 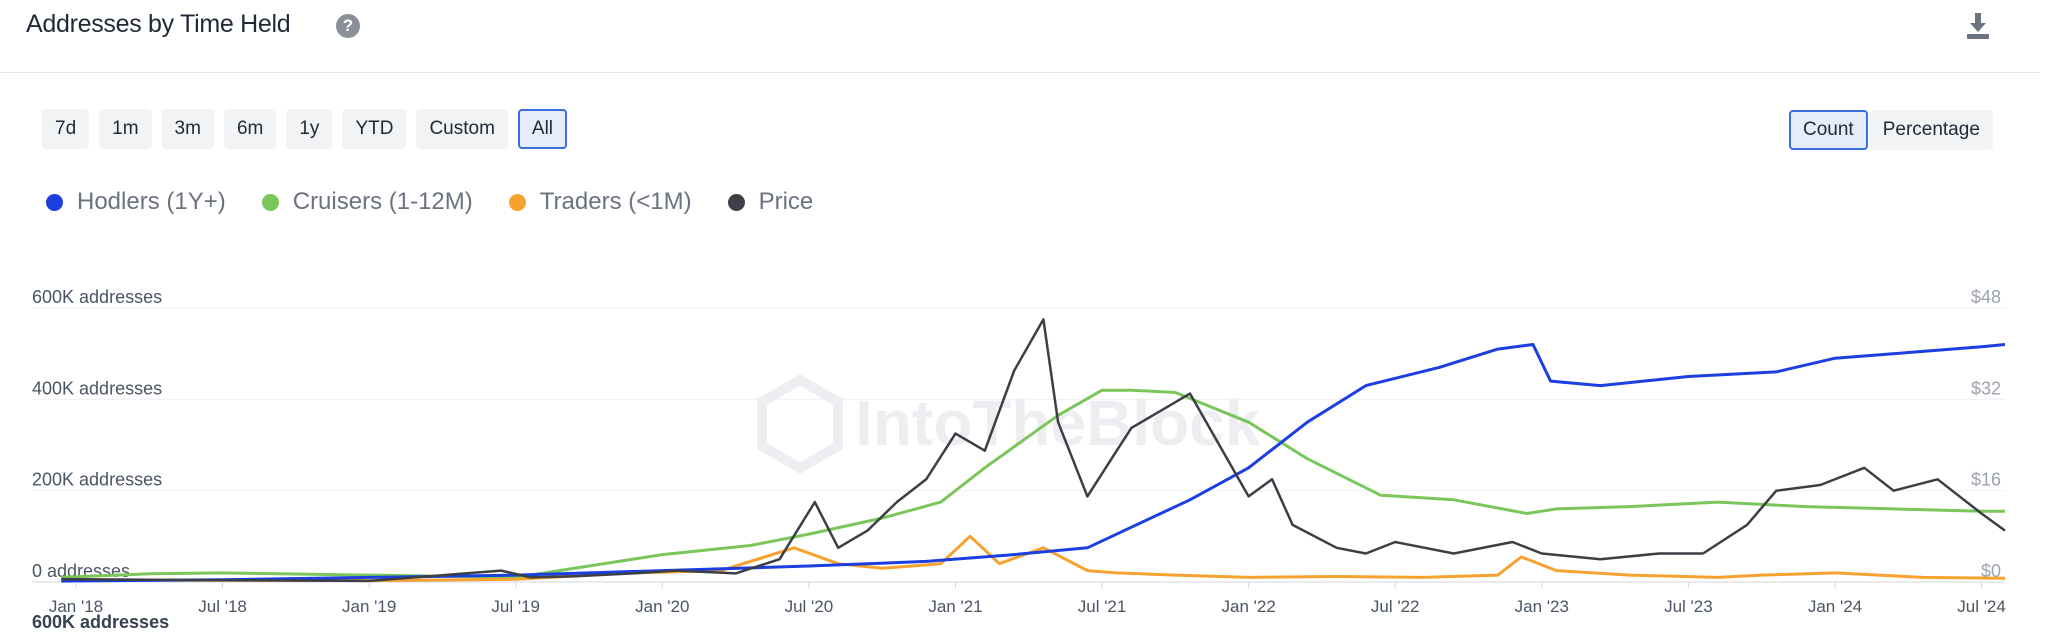 What do you see at coordinates (800, 424) in the screenshot?
I see `watermark-logo` at bounding box center [800, 424].